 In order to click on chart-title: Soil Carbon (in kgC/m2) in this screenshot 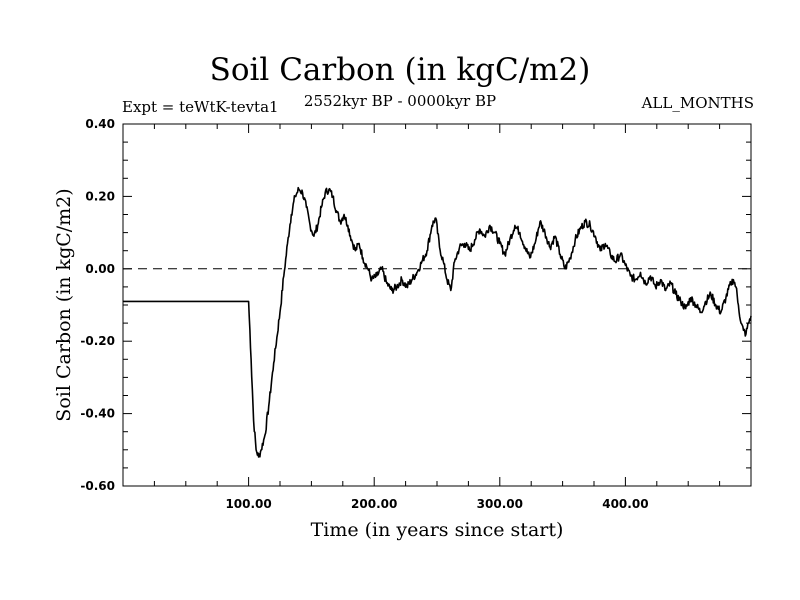, I will do `click(400, 70)`.